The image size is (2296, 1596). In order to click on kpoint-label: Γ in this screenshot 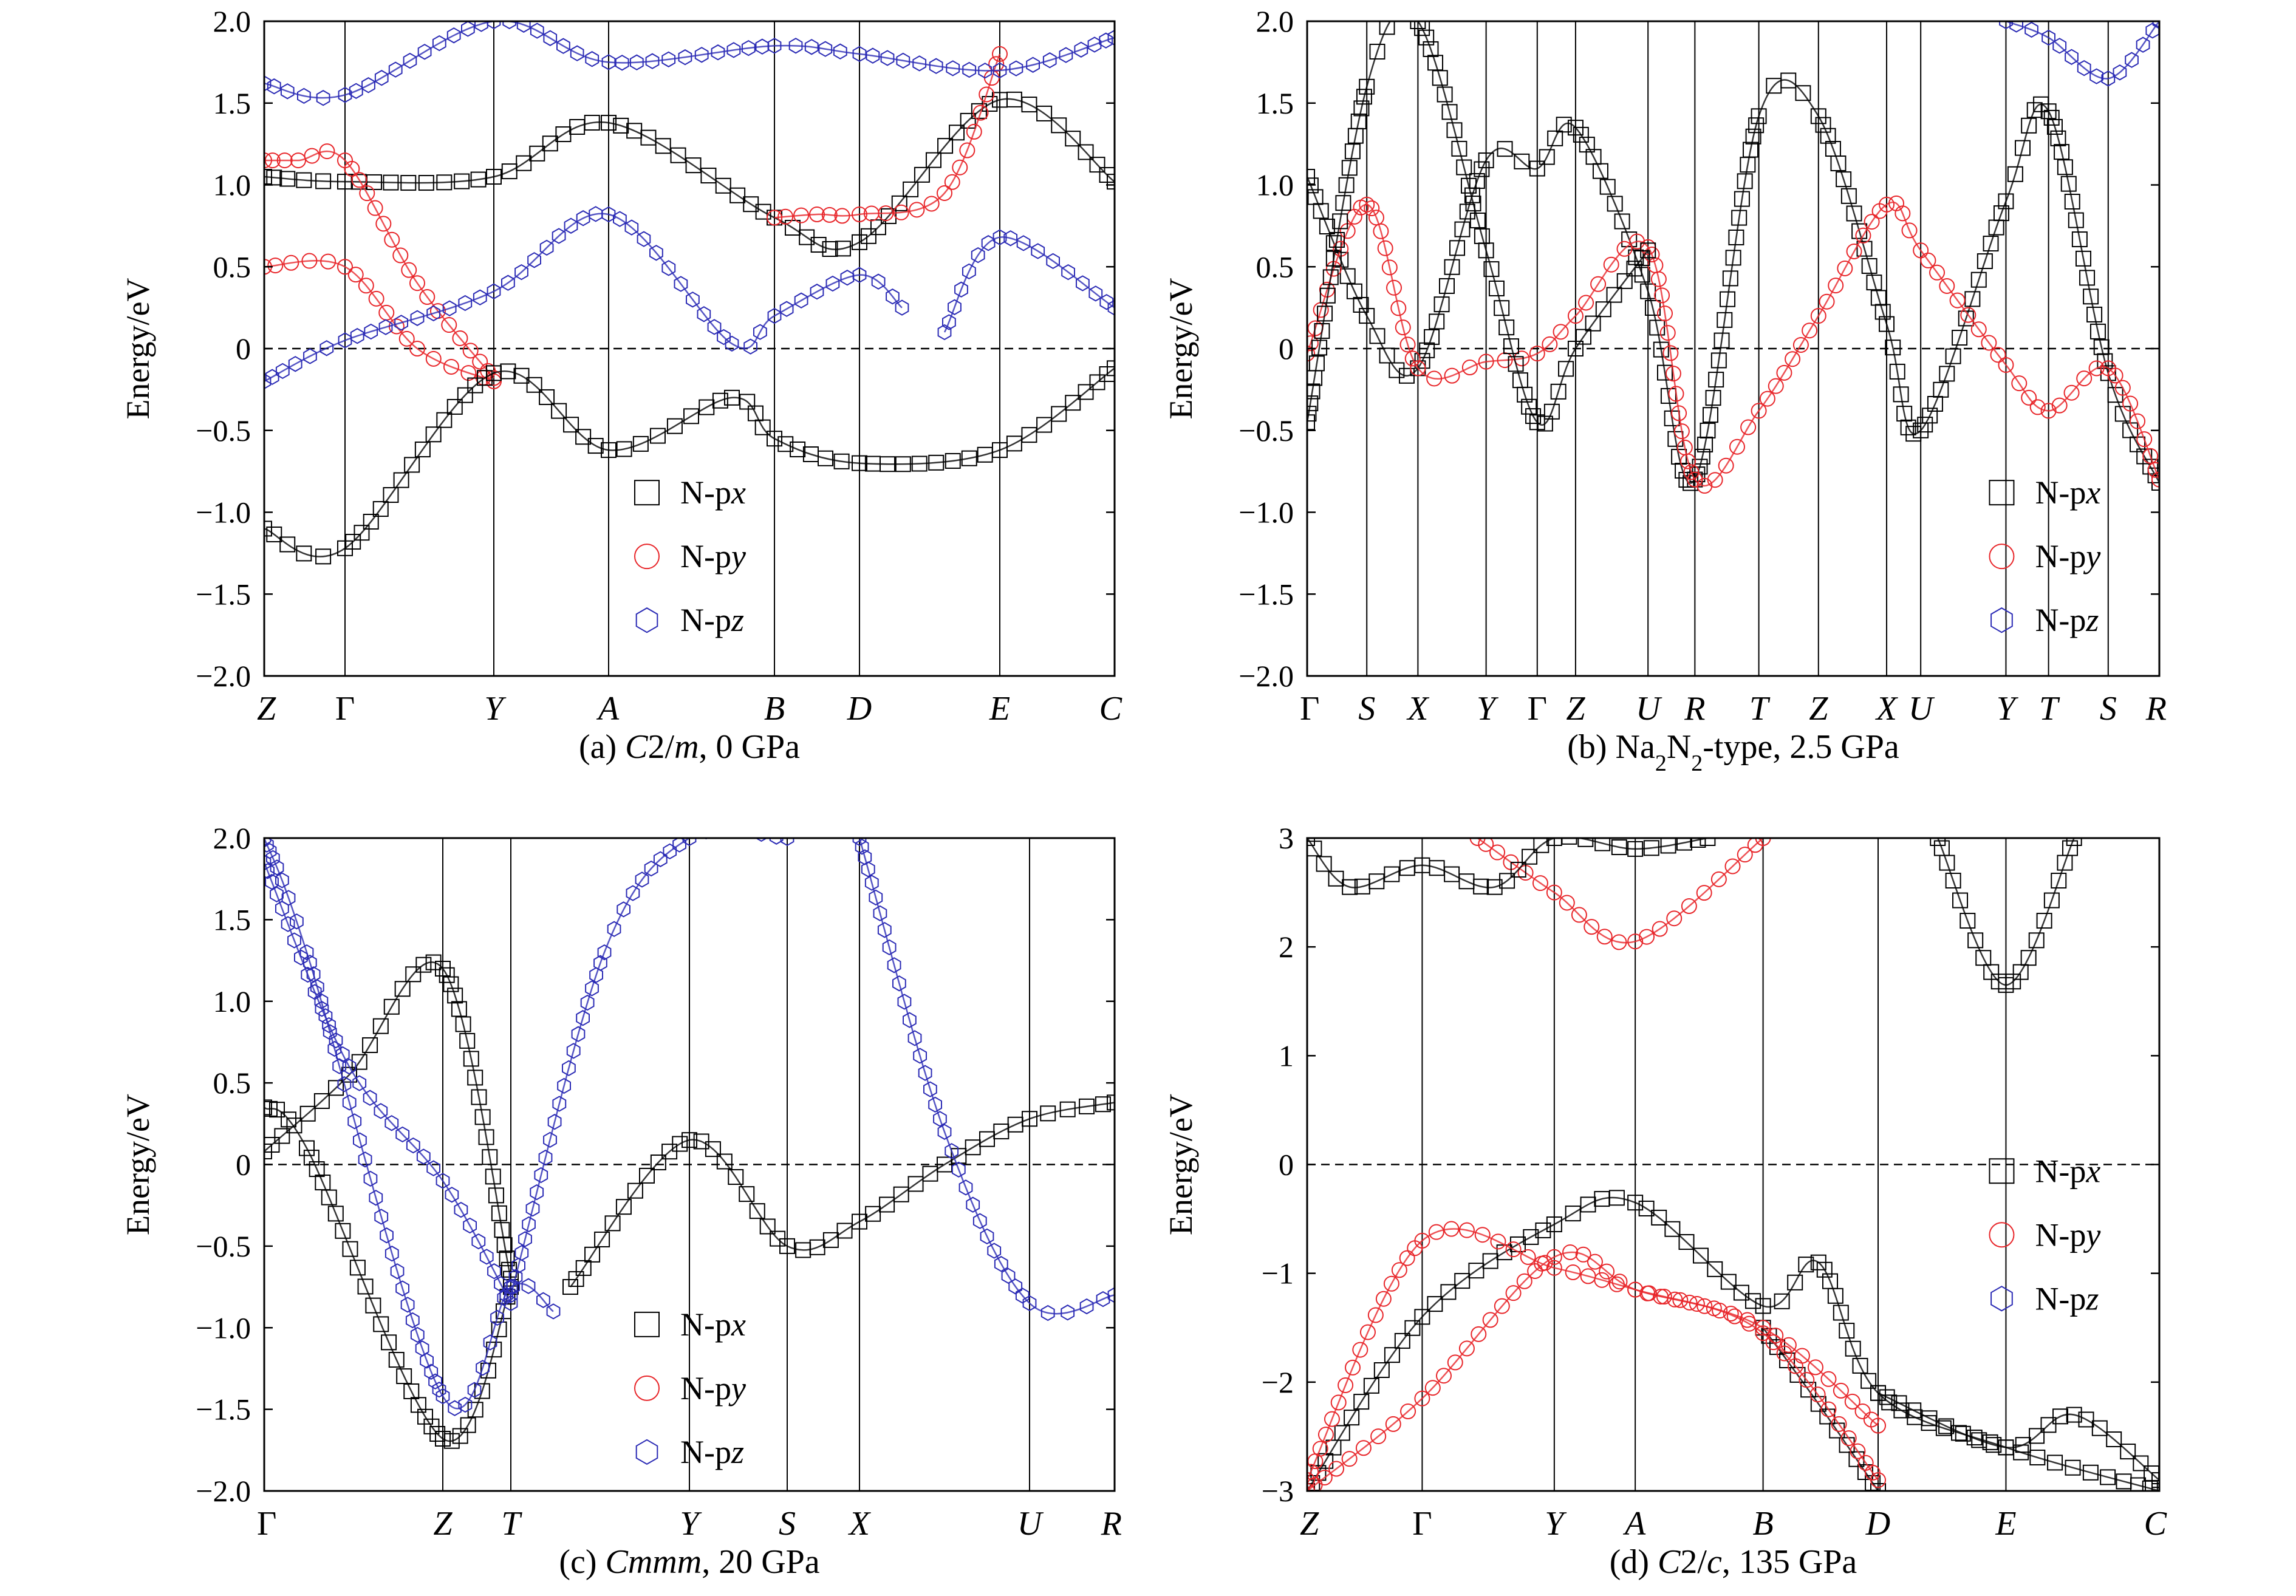, I will do `click(266, 1524)`.